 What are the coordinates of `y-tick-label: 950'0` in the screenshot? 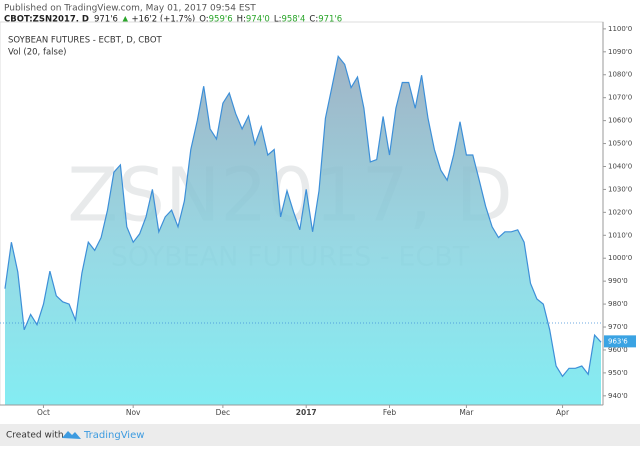 It's located at (618, 373).